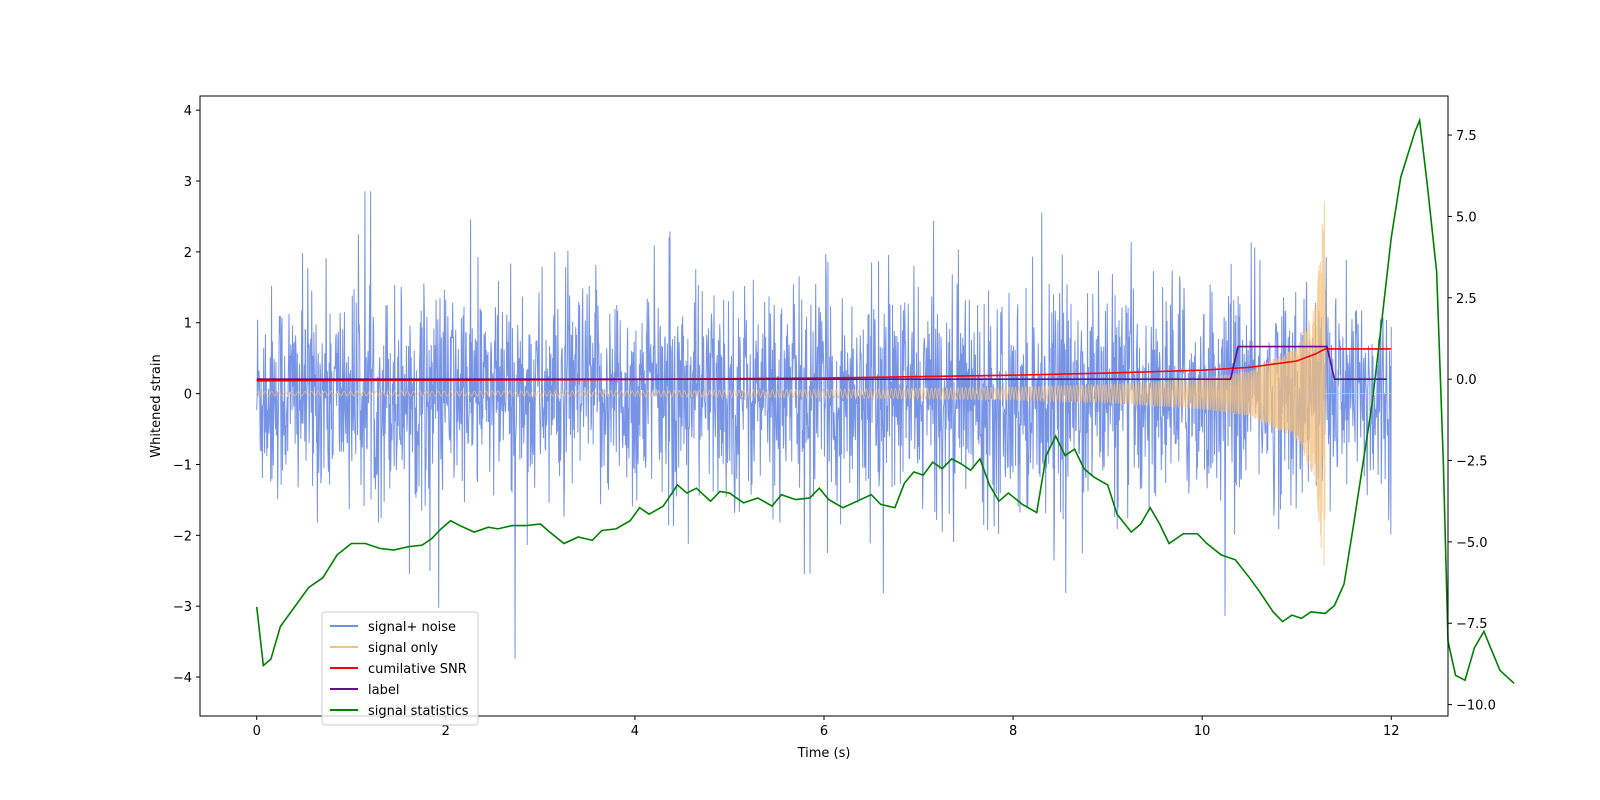  I want to click on legend-label: signal+ noise, so click(412, 627).